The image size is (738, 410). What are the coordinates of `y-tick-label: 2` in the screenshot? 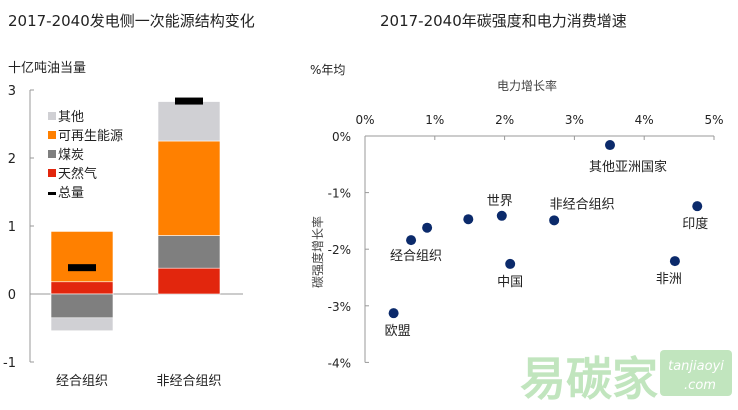 It's located at (12, 159).